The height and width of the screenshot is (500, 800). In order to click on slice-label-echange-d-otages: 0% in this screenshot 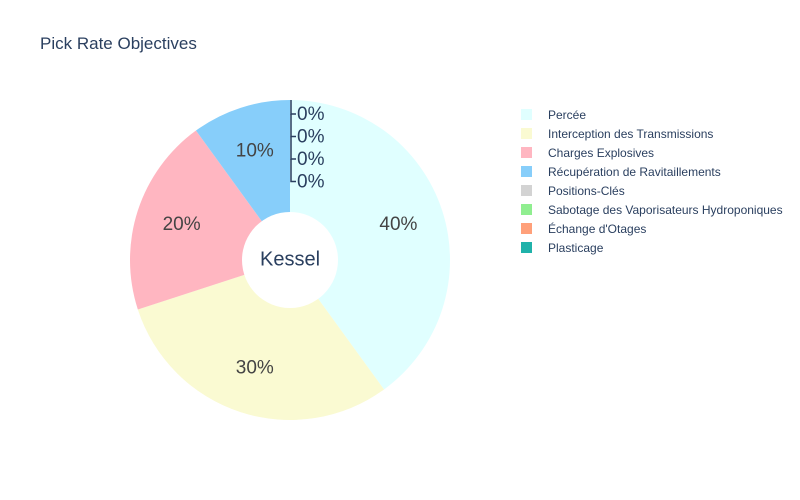, I will do `click(311, 159)`.